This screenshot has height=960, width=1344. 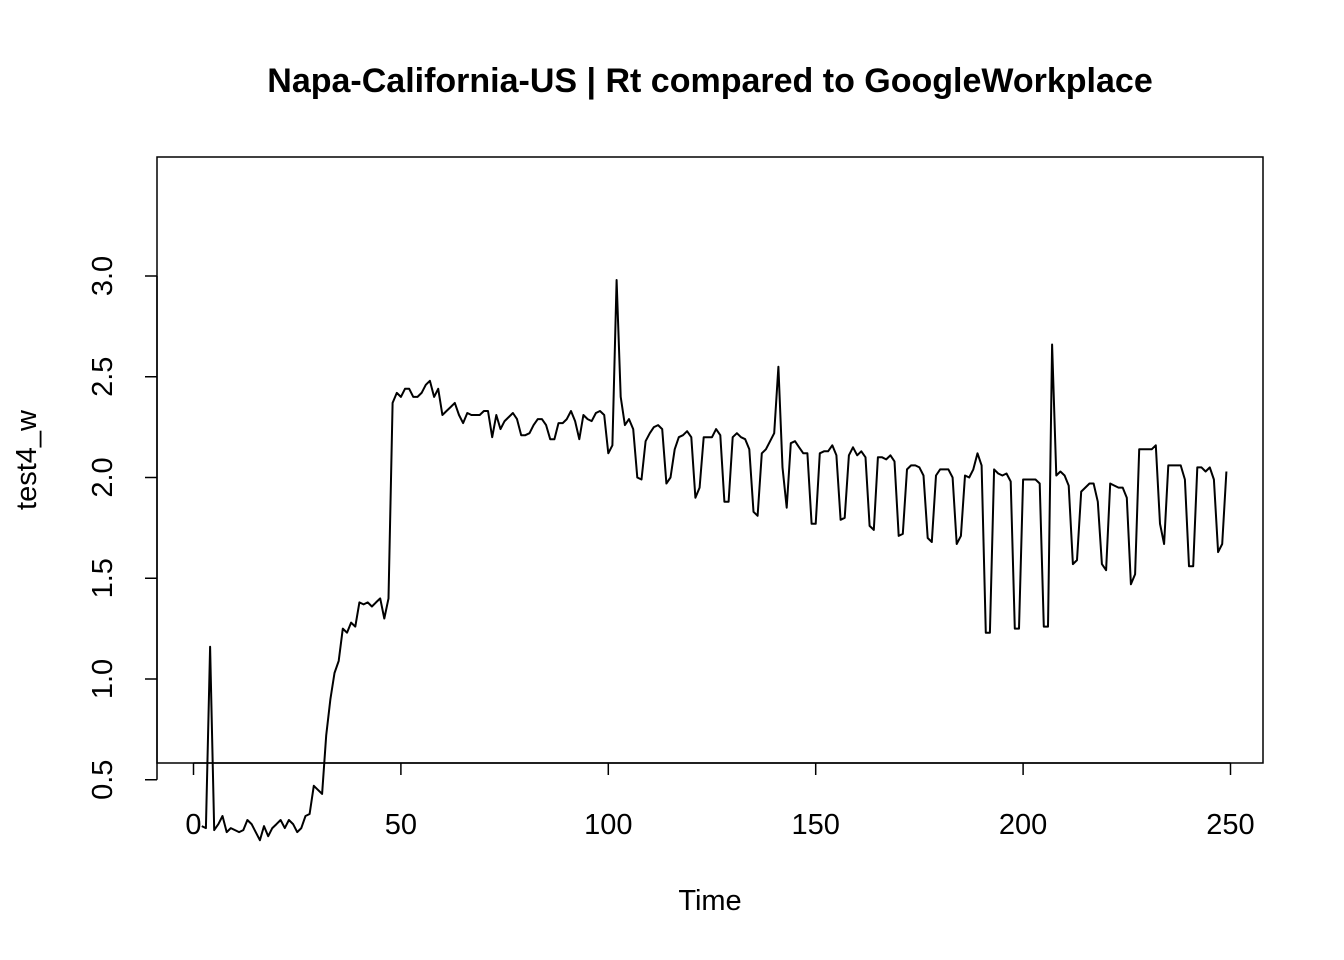 I want to click on y-axis-label: test4_w, so click(x=27, y=459).